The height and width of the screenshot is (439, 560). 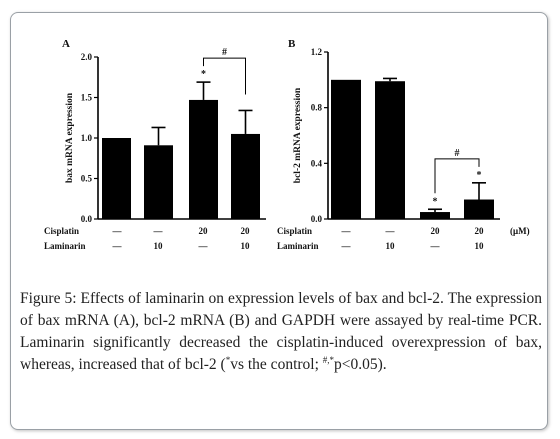 I want to click on panel-a-condition-label: Laminarin, so click(x=65, y=246).